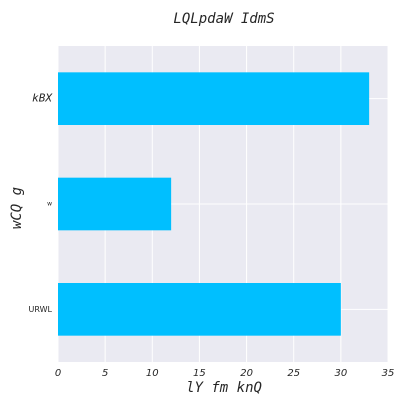 This screenshot has width=406, height=406. What do you see at coordinates (152, 373) in the screenshot?
I see `x-tick-label: 10` at bounding box center [152, 373].